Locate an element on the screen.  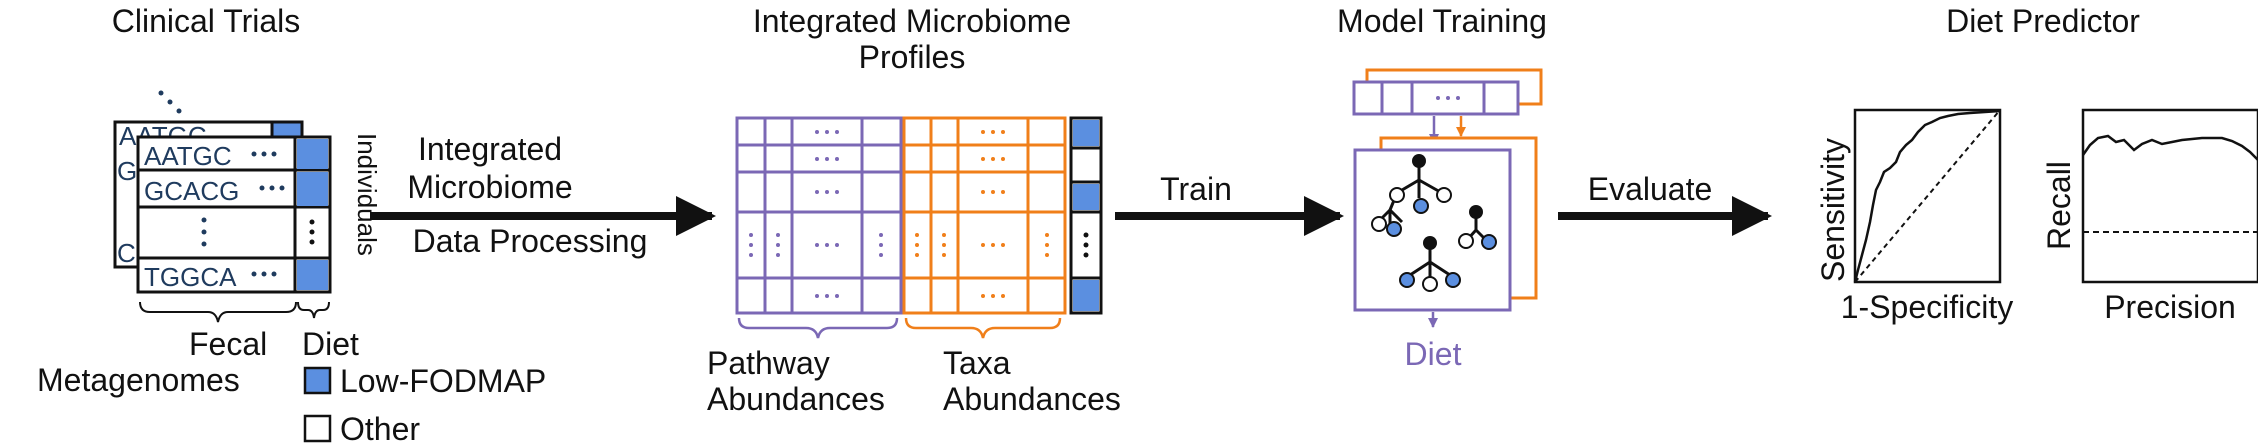
title-diet-predictor: Diet Predictor is located at coordinates (2043, 21).